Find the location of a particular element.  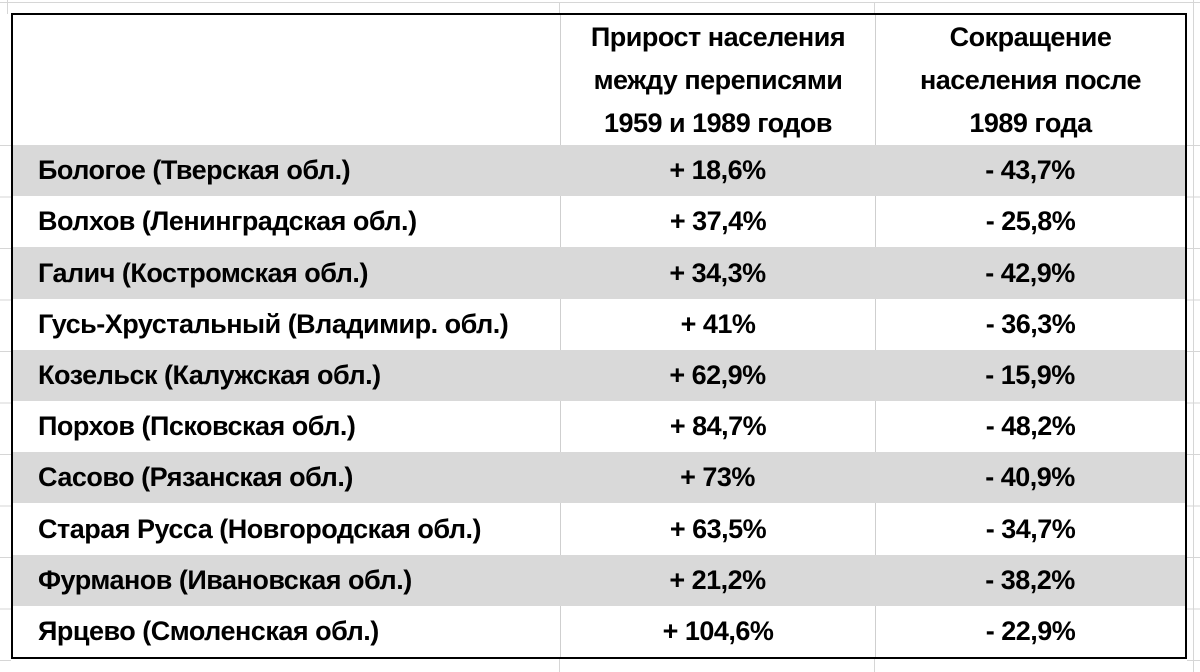

gridline-top is located at coordinates (600, 2).